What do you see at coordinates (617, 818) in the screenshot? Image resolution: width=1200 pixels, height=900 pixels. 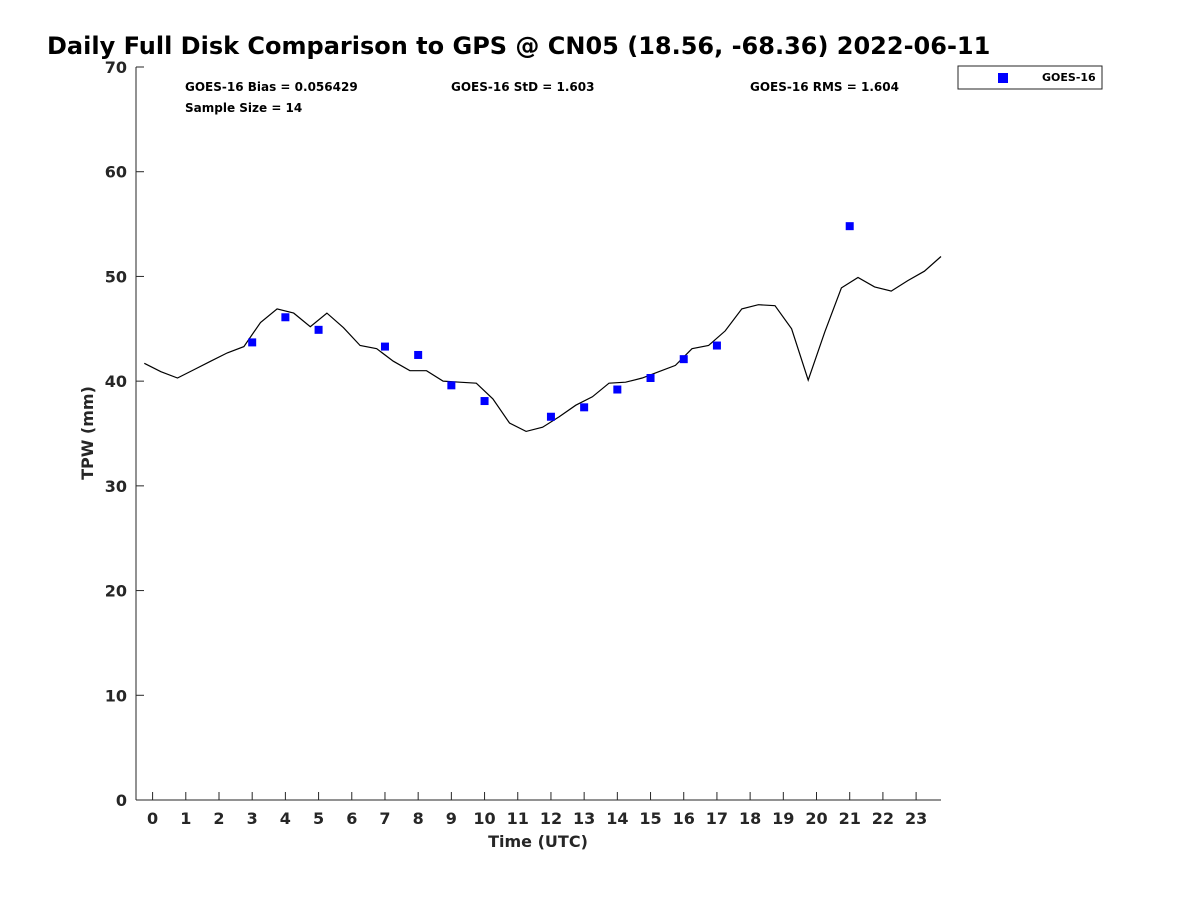 I see `x-tick-label: 14` at bounding box center [617, 818].